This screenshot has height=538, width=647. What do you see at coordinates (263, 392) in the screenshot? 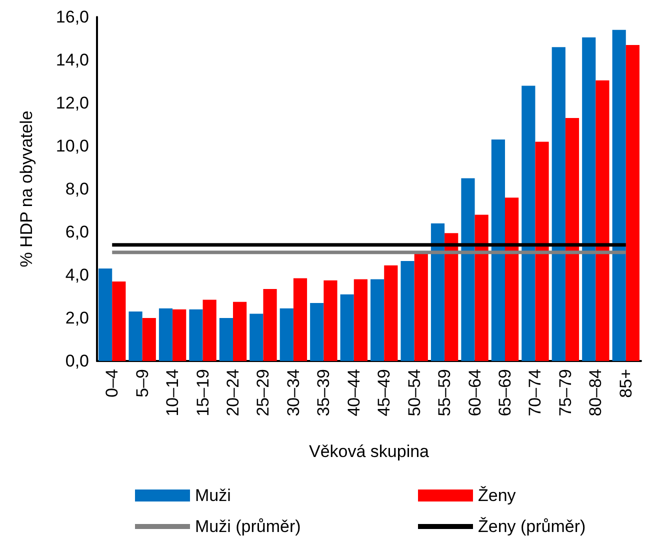
I see `x-tick-label: 25–29` at bounding box center [263, 392].